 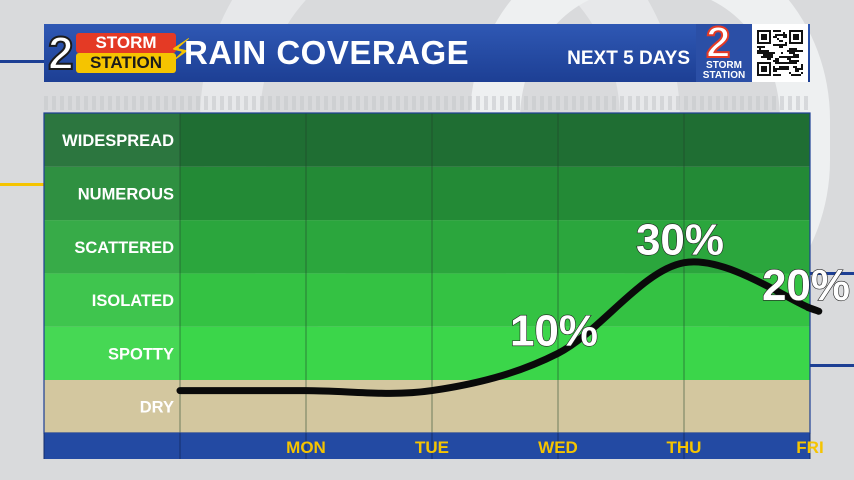 What do you see at coordinates (427, 300) in the screenshot?
I see `band-isolated` at bounding box center [427, 300].